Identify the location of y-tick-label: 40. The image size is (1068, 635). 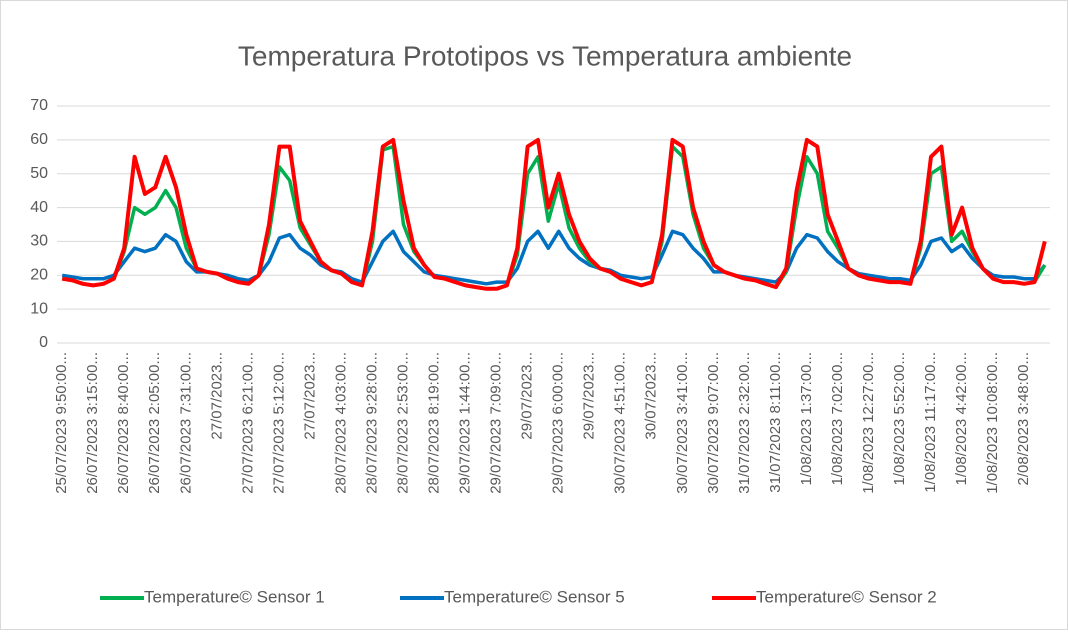
(39, 207).